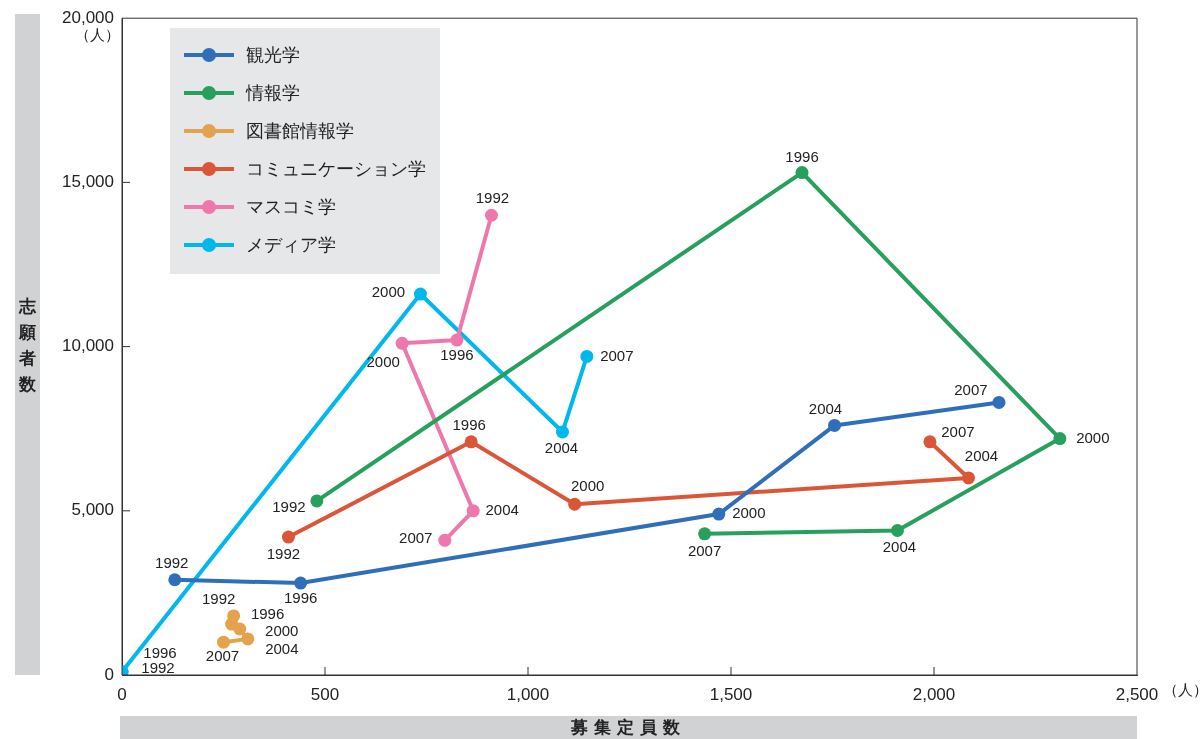  Describe the element at coordinates (300, 131) in the screenshot. I see `legend-label: 図書館情報学` at that location.